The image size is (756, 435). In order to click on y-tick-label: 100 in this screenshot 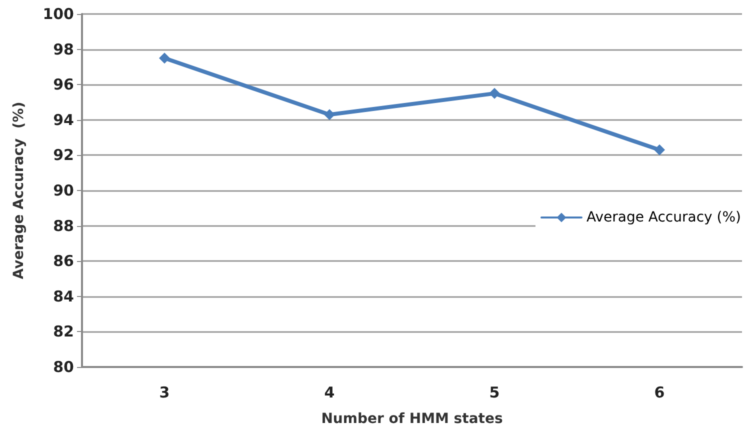, I will do `click(58, 14)`.